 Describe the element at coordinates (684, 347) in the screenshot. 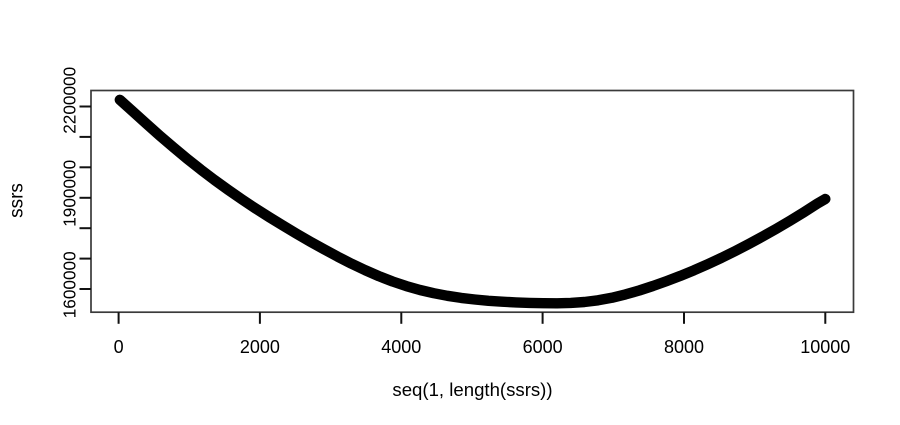

I see `svg-text: 8000` at that location.